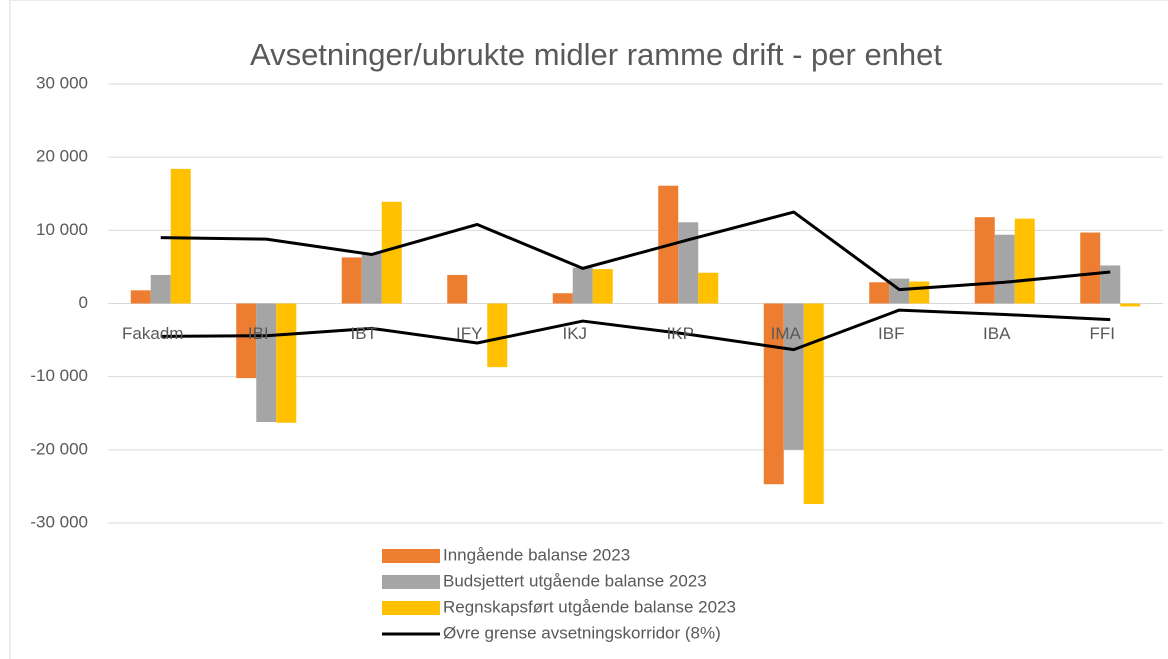 The width and height of the screenshot is (1168, 659). I want to click on x-tick-label: IBF, so click(891, 333).